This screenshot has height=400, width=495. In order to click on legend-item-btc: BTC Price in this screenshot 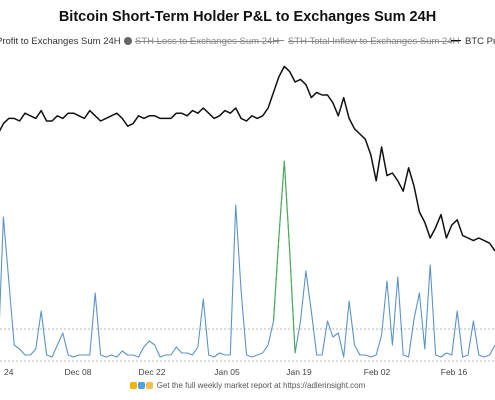, I will do `click(473, 42)`.